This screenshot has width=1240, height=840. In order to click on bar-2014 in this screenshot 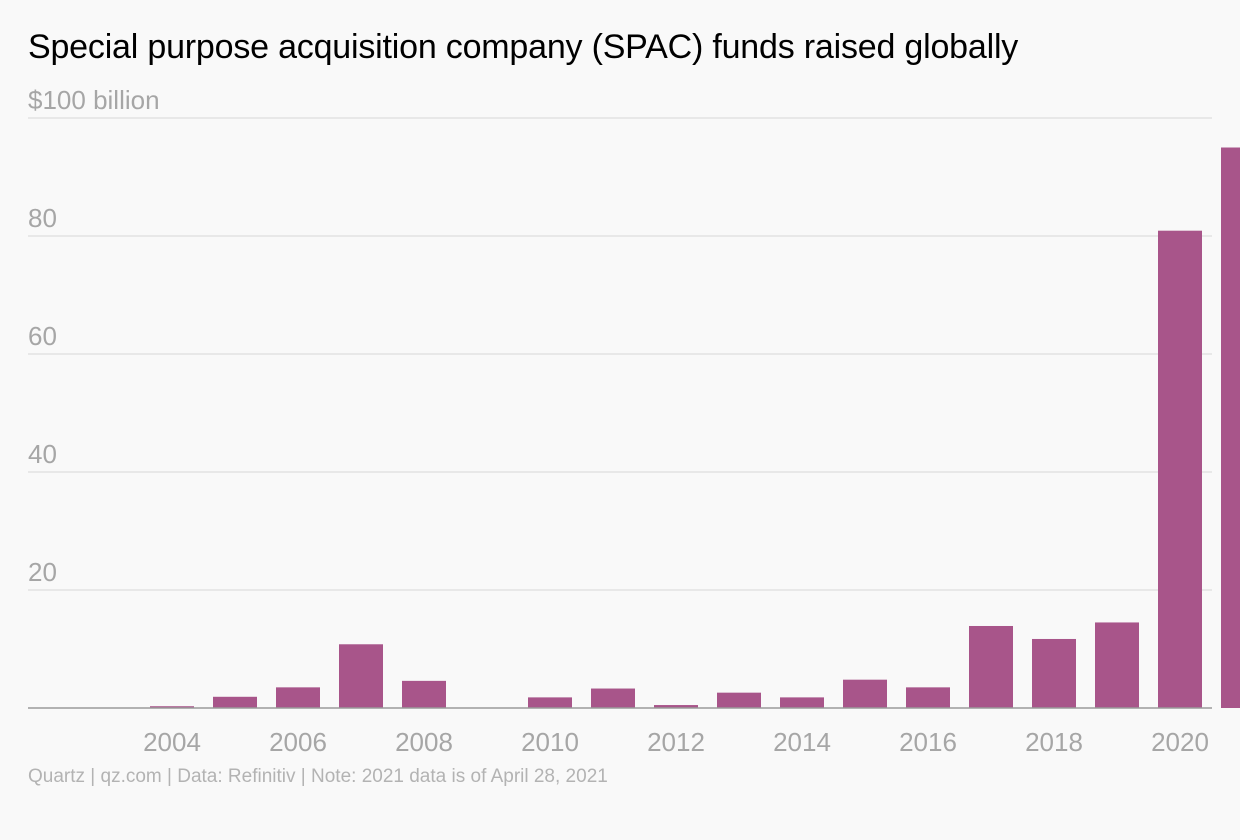, I will do `click(802, 702)`.